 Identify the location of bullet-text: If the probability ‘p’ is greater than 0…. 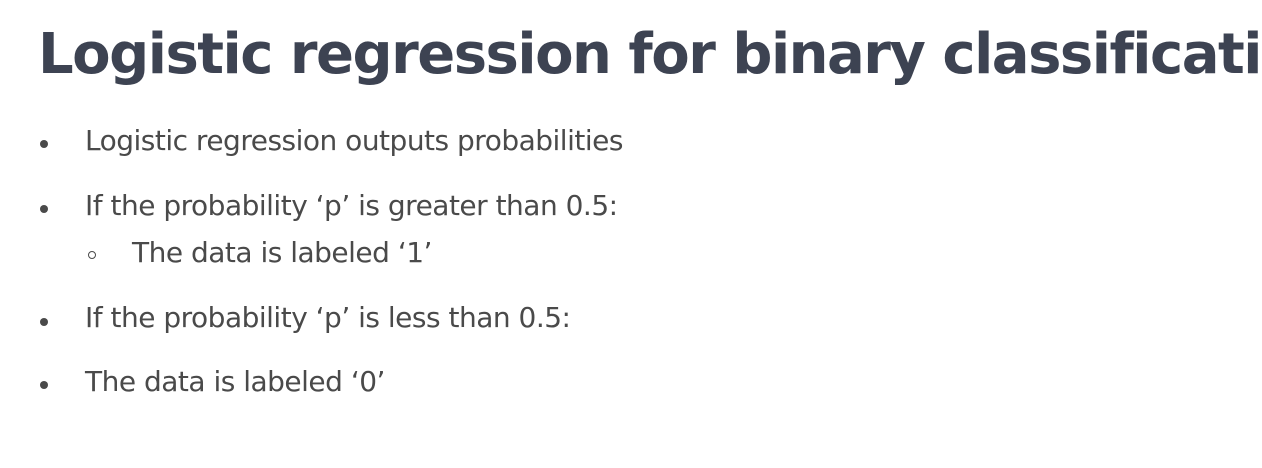
(351, 205).